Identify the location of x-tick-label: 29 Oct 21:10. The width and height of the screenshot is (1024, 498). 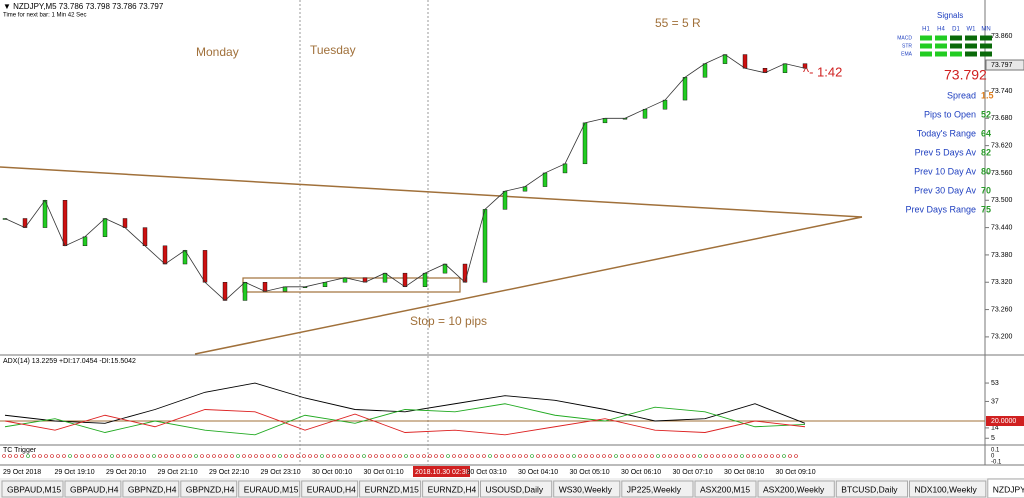
(178, 472).